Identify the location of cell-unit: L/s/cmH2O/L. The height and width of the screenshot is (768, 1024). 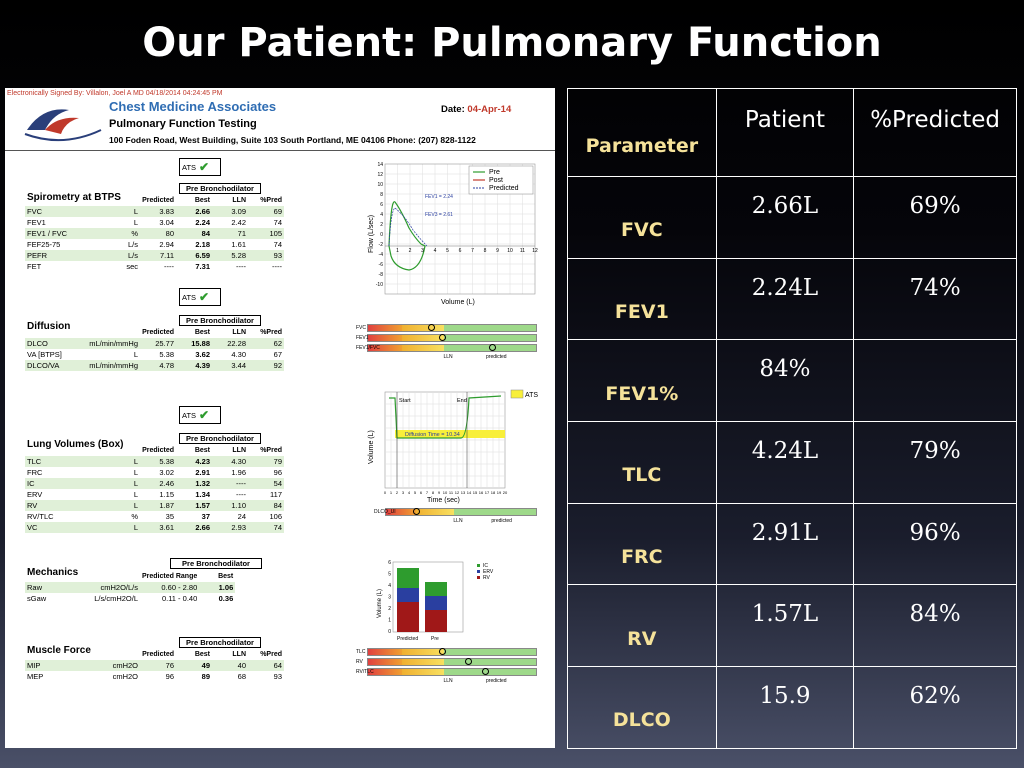
(116, 598).